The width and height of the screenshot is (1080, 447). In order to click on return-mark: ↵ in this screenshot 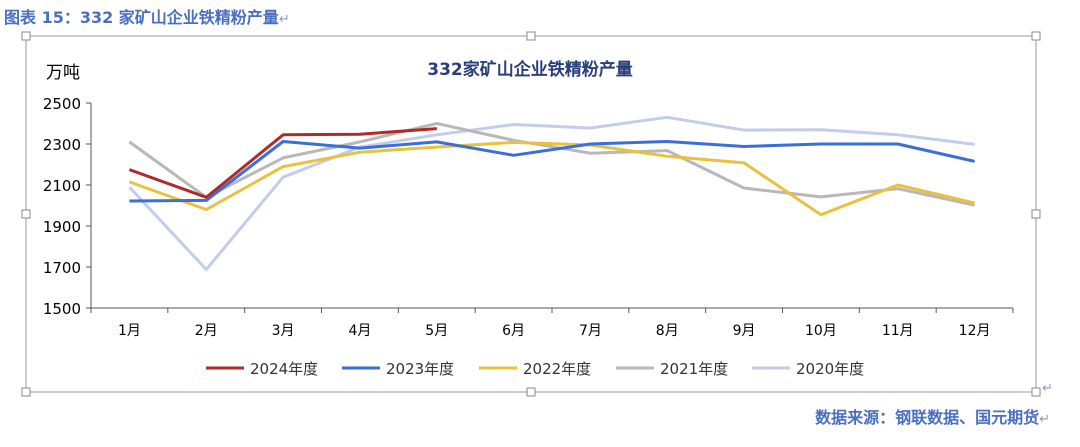, I will do `click(284, 19)`.